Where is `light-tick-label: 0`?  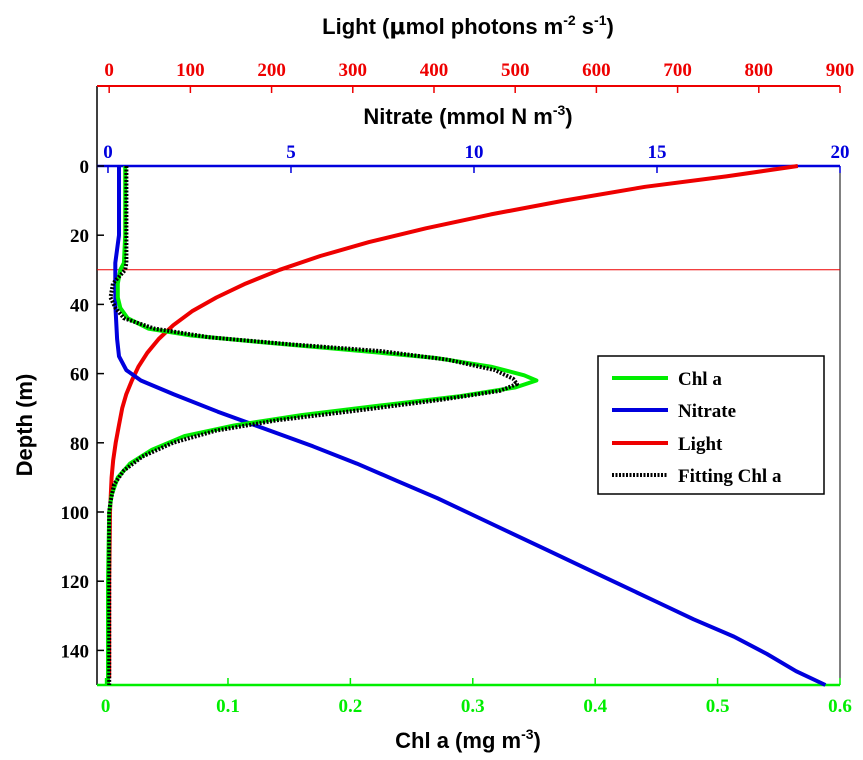 light-tick-label: 0 is located at coordinates (109, 70).